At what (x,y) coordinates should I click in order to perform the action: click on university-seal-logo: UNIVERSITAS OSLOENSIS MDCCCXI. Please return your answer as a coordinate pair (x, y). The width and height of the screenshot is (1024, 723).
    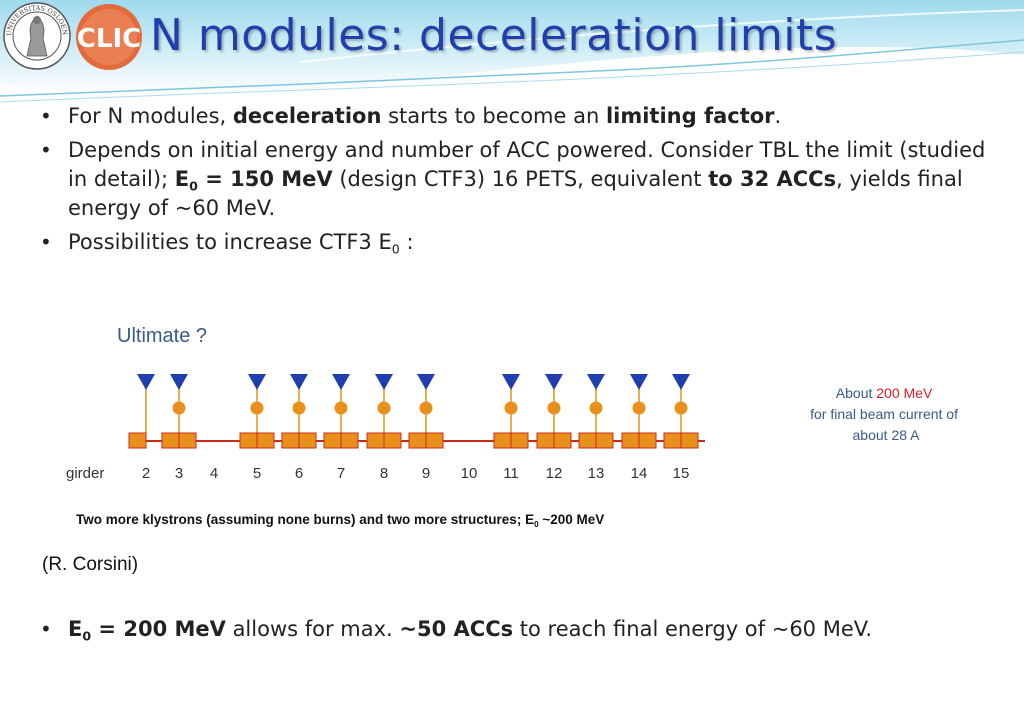
    Looking at the image, I should click on (36, 35).